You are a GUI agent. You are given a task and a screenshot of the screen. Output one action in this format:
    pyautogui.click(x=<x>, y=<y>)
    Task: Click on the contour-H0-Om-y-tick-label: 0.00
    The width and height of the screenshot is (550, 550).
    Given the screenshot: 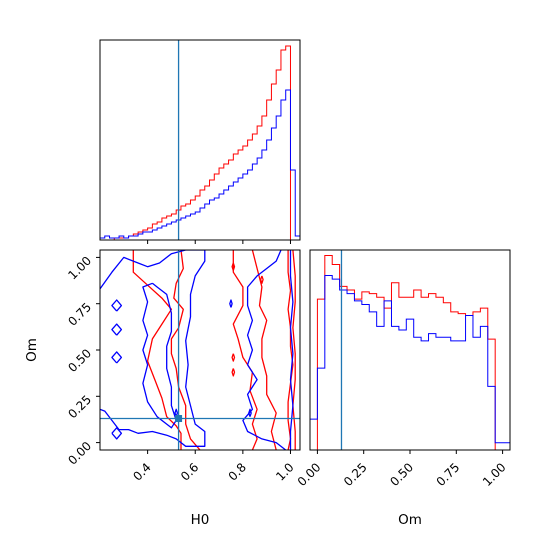 What is the action you would take?
    pyautogui.click(x=79, y=453)
    